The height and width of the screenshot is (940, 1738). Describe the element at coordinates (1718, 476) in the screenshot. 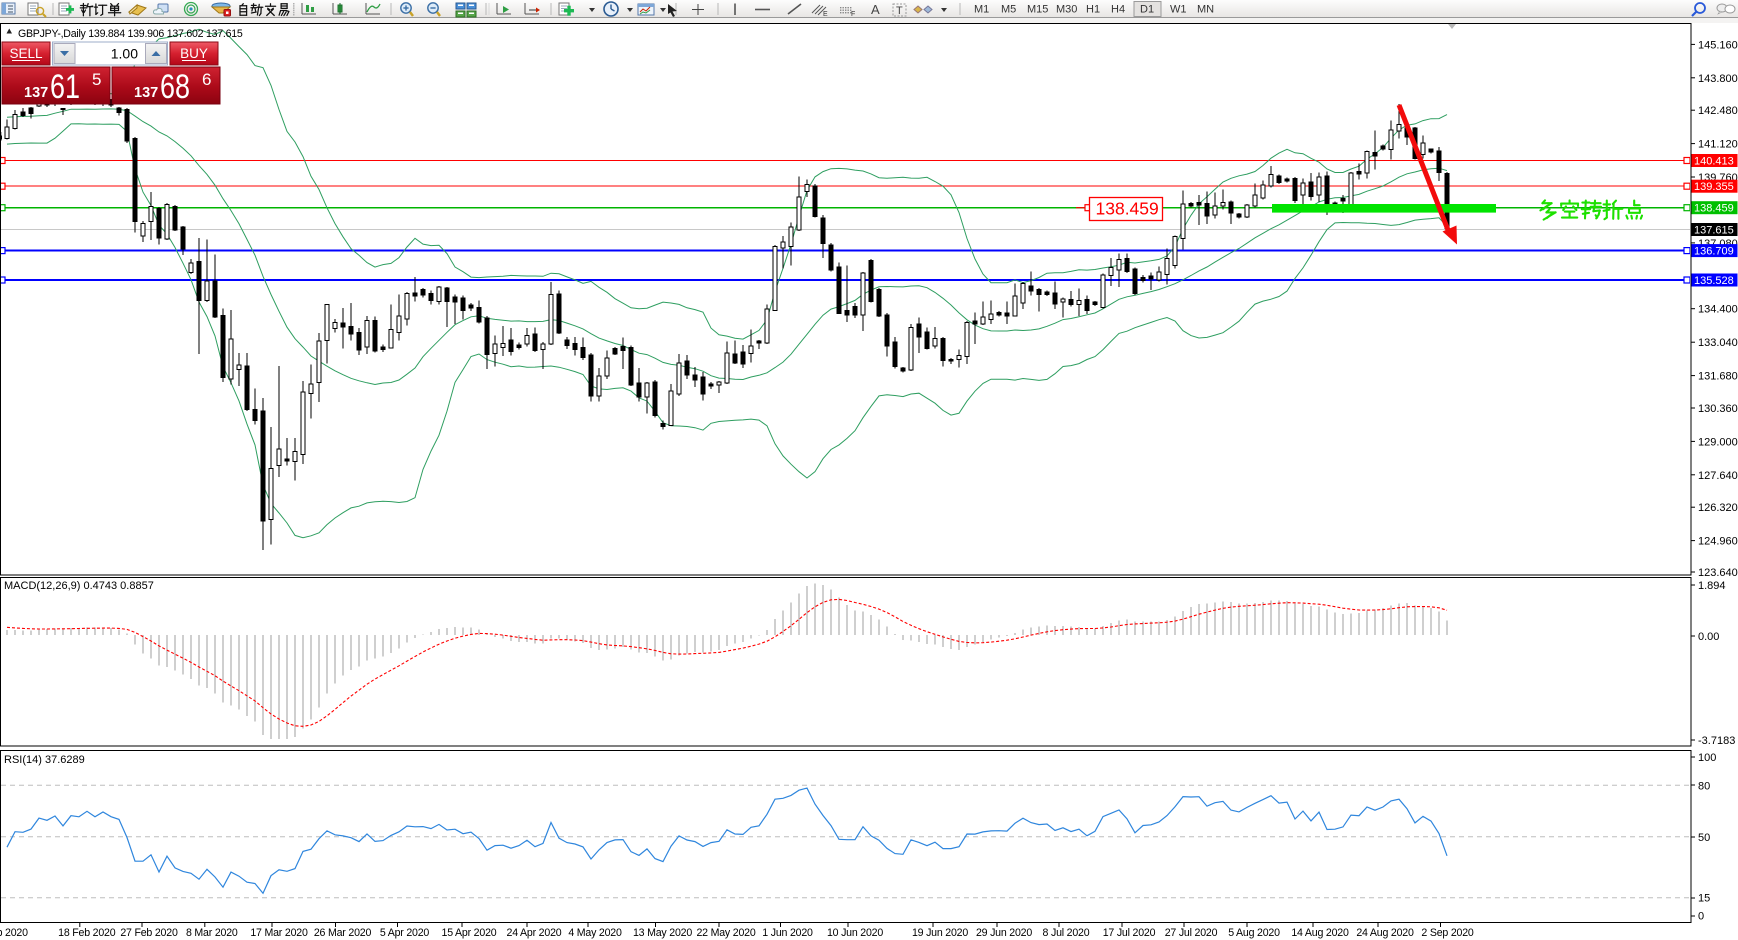

I see `svg-text: 127.640` at that location.